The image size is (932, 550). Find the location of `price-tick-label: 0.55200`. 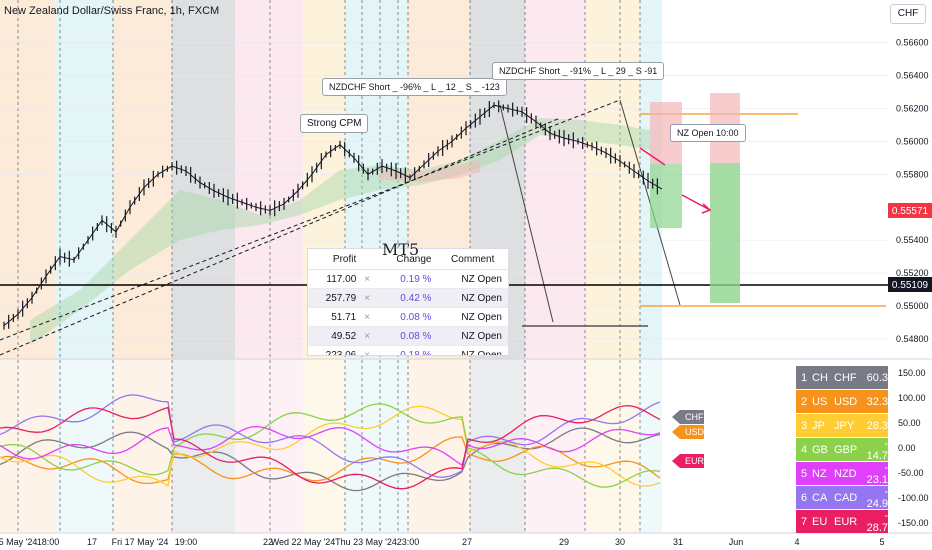

price-tick-label: 0.55200 is located at coordinates (912, 273).